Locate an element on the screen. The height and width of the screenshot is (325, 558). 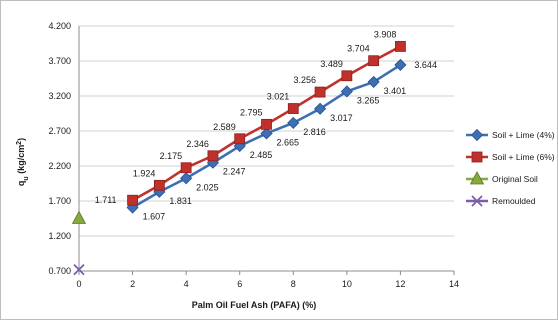
data-label: 3.704 is located at coordinates (358, 49).